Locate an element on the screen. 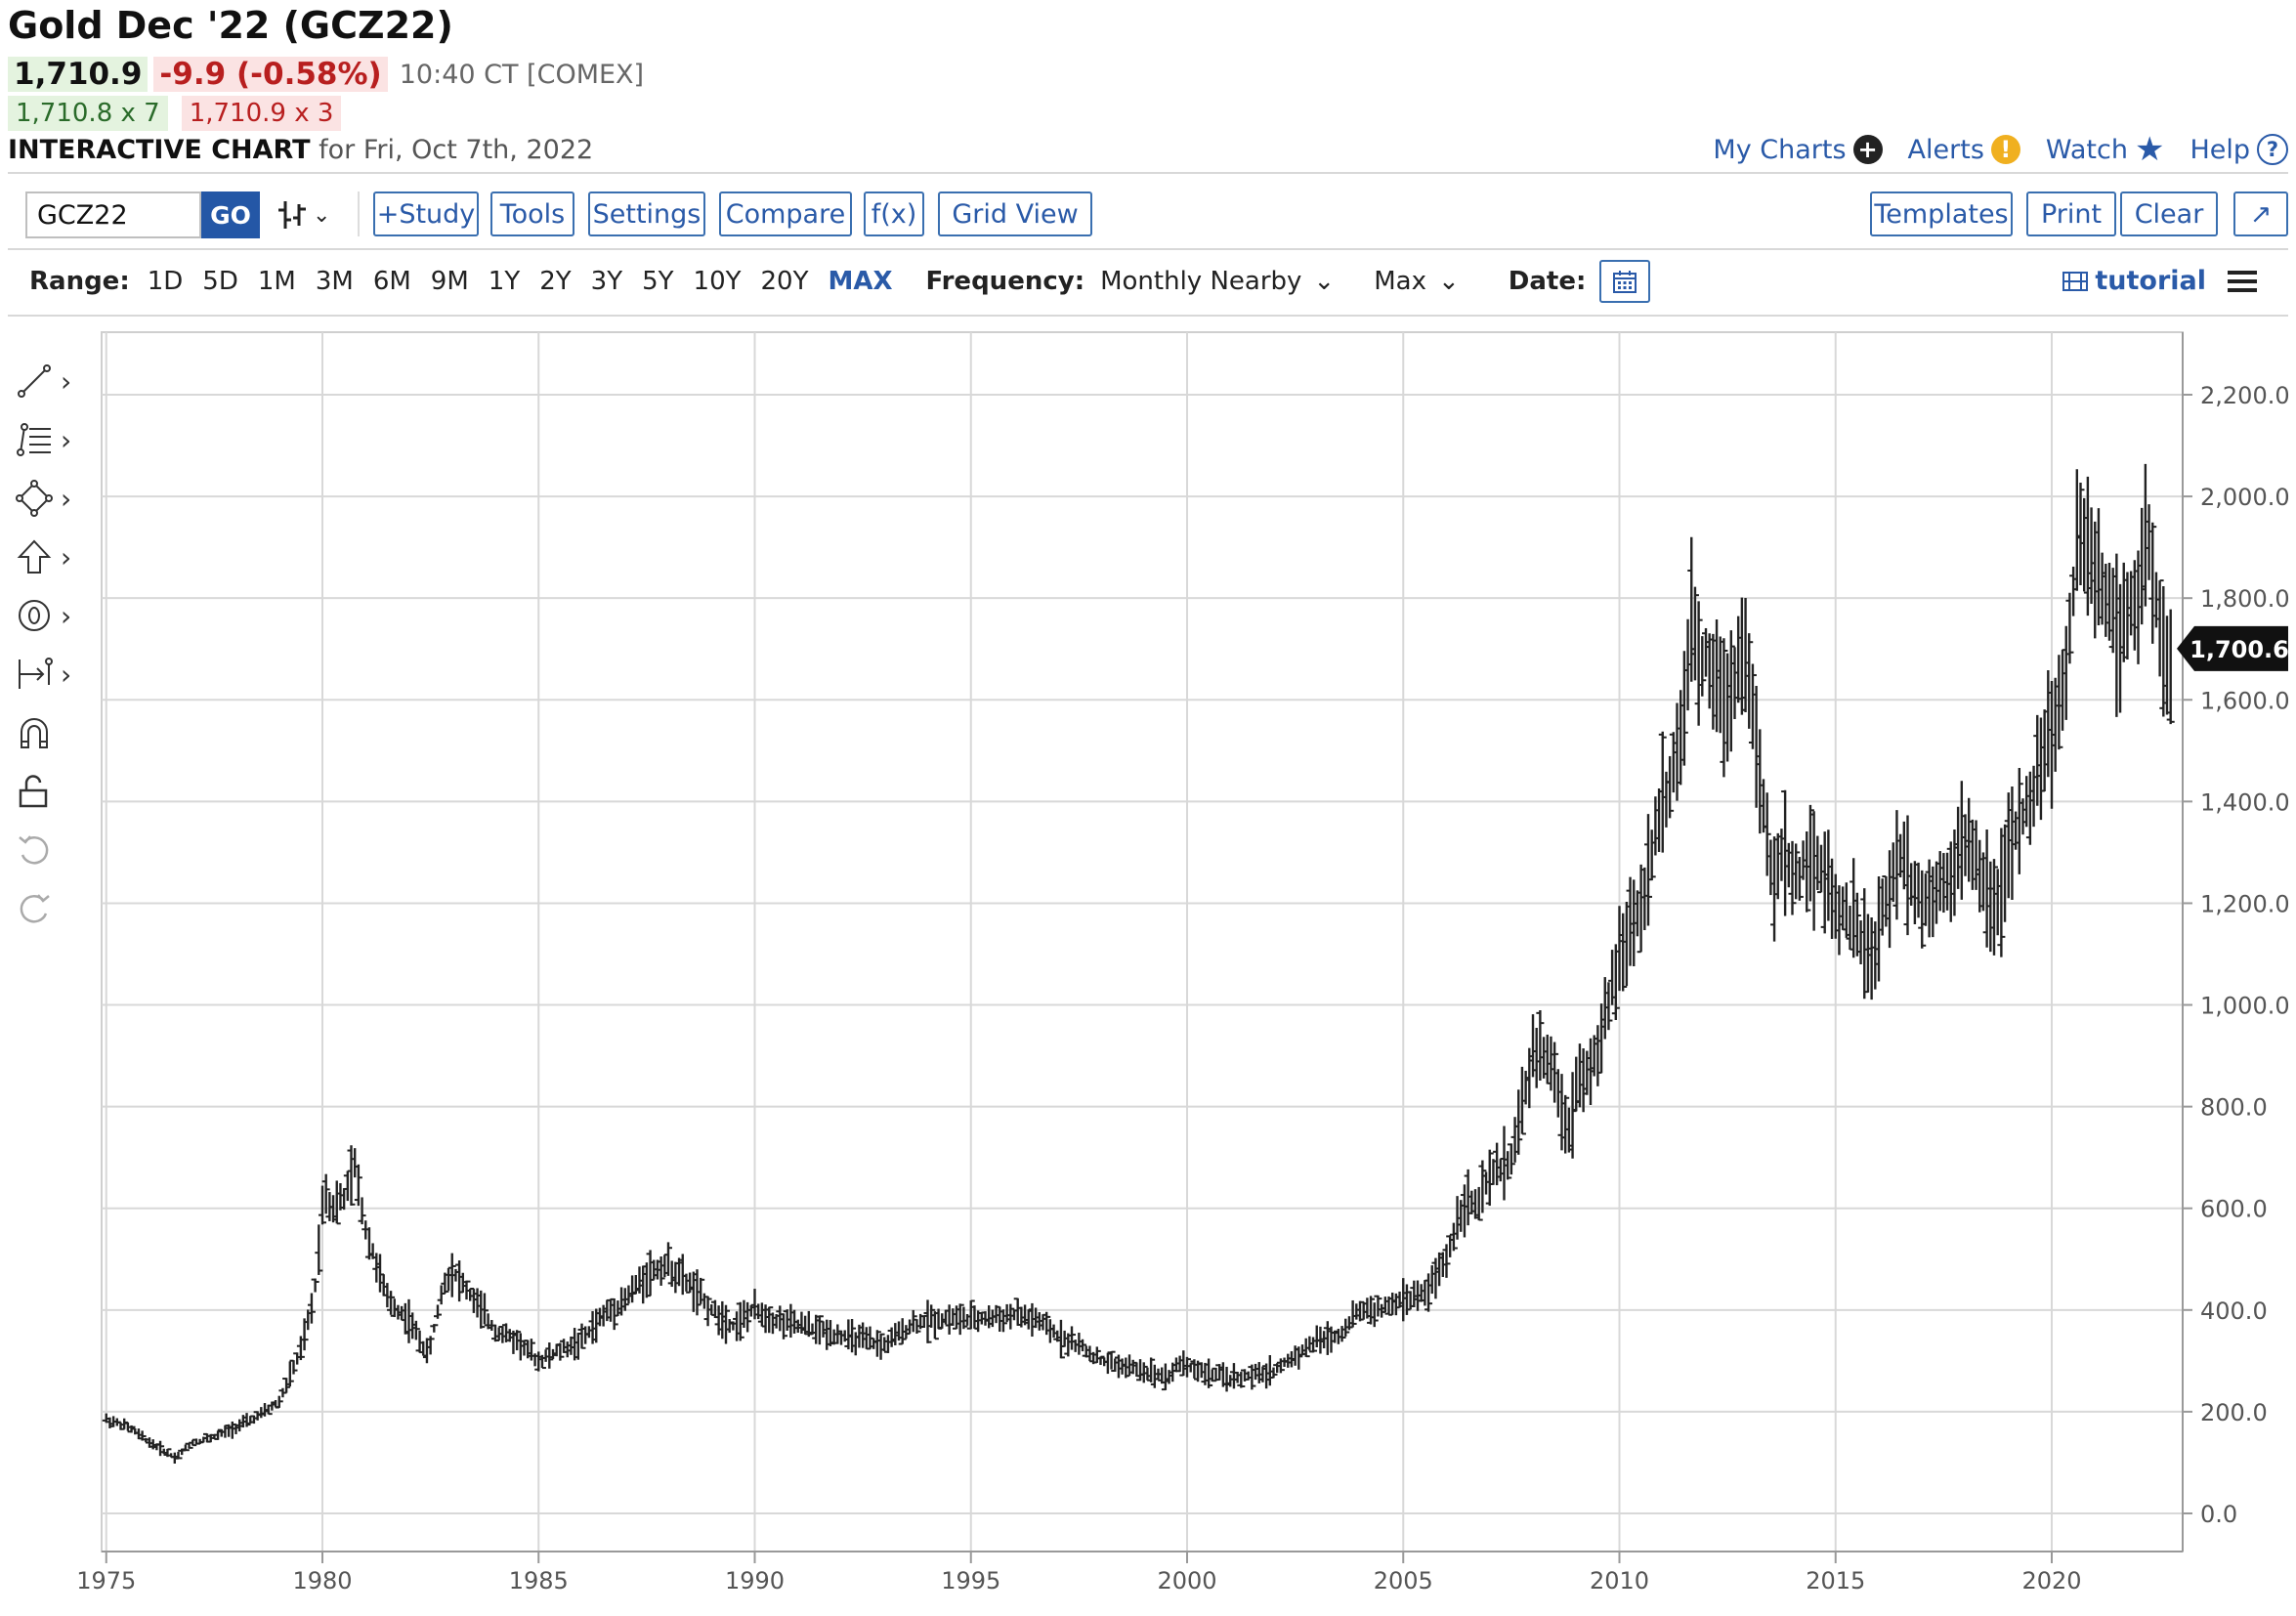 Image resolution: width=2296 pixels, height=1616 pixels. range-5d: 5D is located at coordinates (220, 281).